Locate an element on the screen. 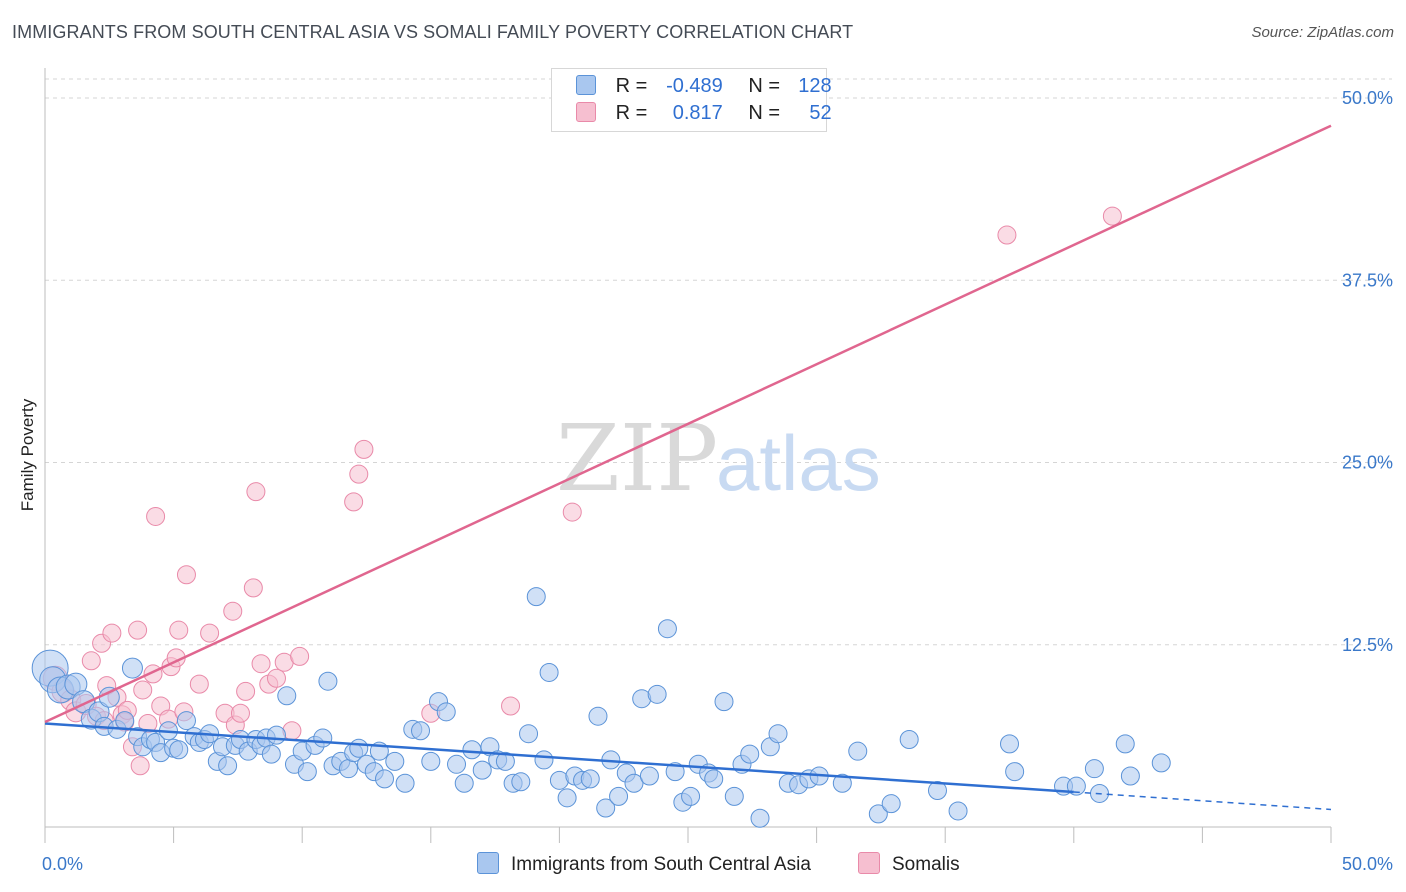 This screenshot has height=892, width=1406. watermark-atlas: atlas is located at coordinates (798, 463).